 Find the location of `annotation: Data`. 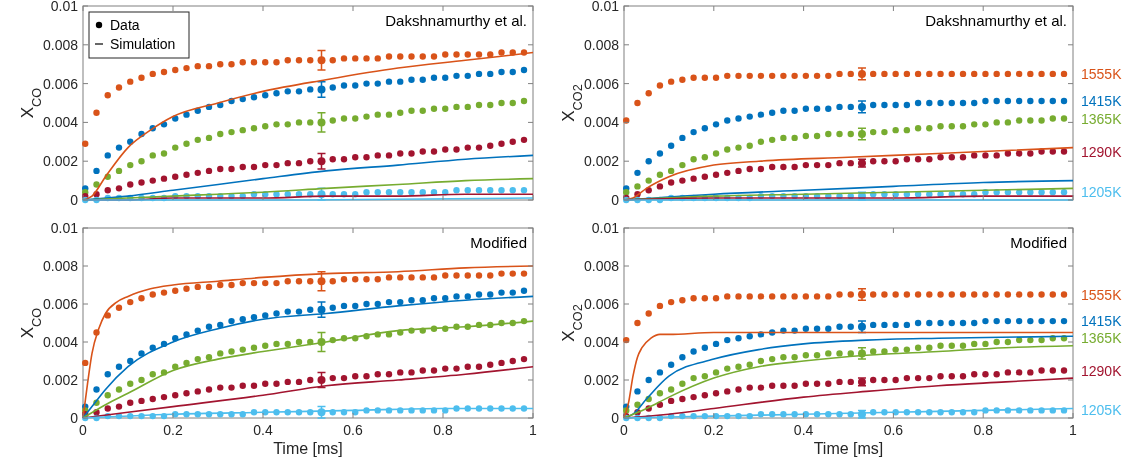

annotation: Data is located at coordinates (125, 25).